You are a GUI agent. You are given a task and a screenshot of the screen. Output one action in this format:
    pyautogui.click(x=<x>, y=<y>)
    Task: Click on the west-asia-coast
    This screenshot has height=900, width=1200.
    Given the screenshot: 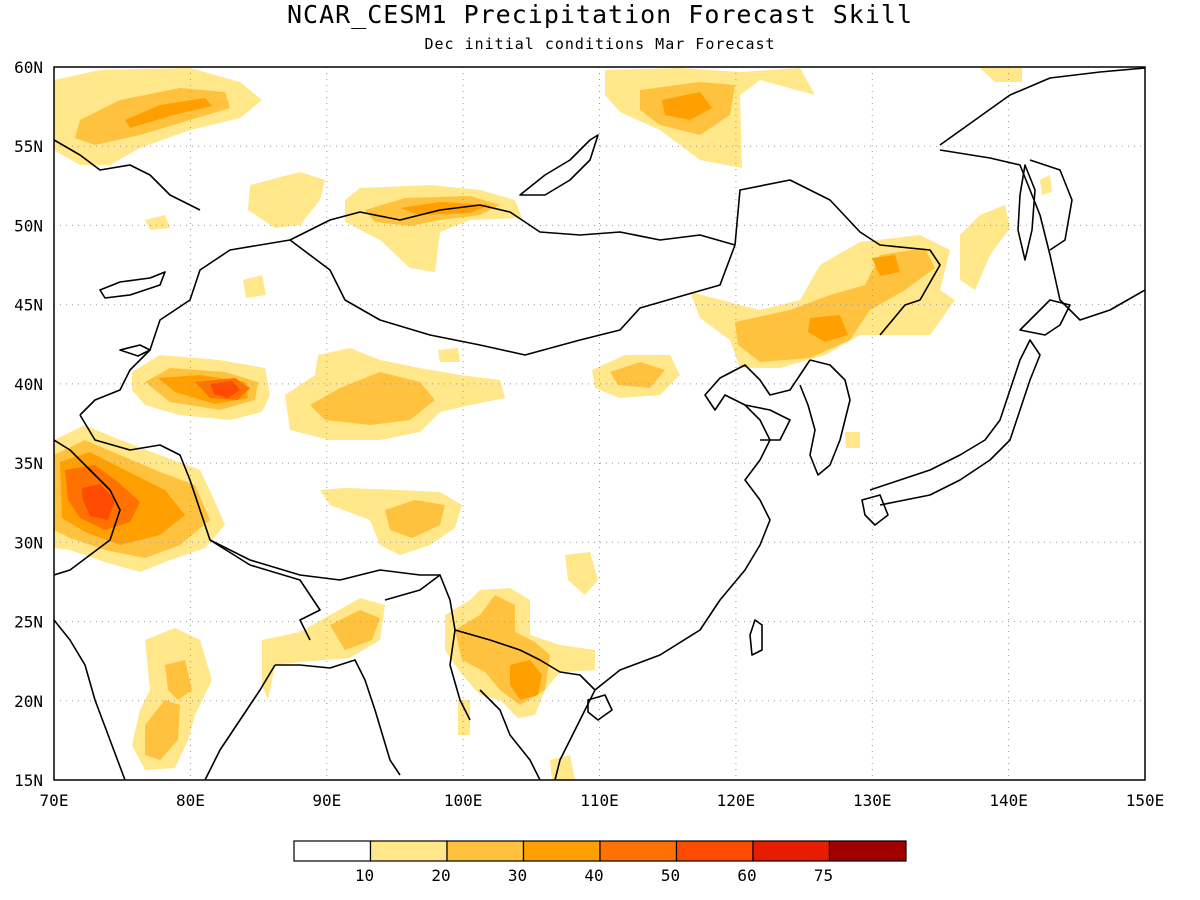 What is the action you would take?
    pyautogui.click(x=127, y=175)
    